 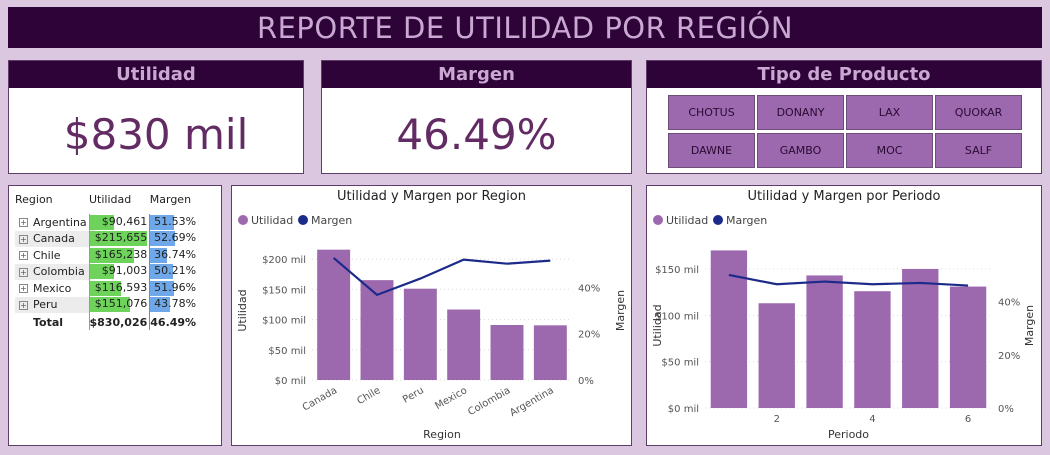 I want to click on utilidad-value: $91,003, so click(x=124, y=271).